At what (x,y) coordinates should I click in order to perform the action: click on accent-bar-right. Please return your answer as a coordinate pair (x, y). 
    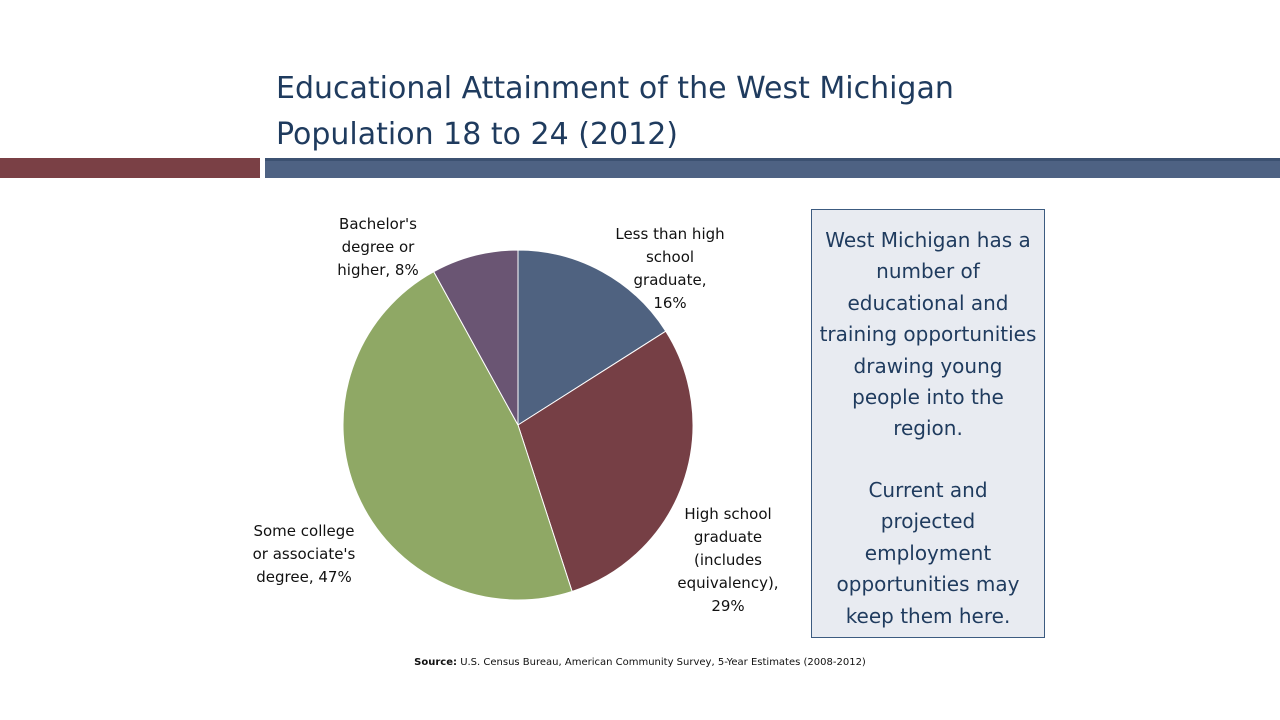
    Looking at the image, I should click on (772, 168).